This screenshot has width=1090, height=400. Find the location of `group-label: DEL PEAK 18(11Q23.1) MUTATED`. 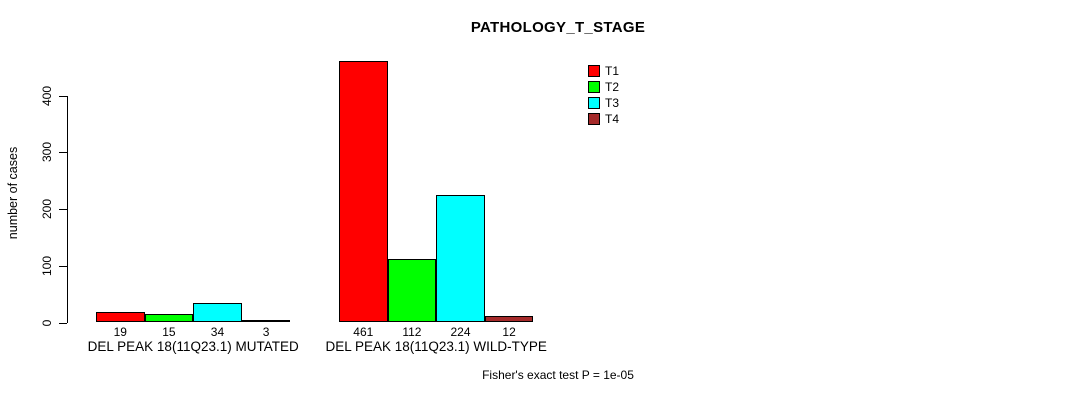

group-label: DEL PEAK 18(11Q23.1) MUTATED is located at coordinates (193, 346).